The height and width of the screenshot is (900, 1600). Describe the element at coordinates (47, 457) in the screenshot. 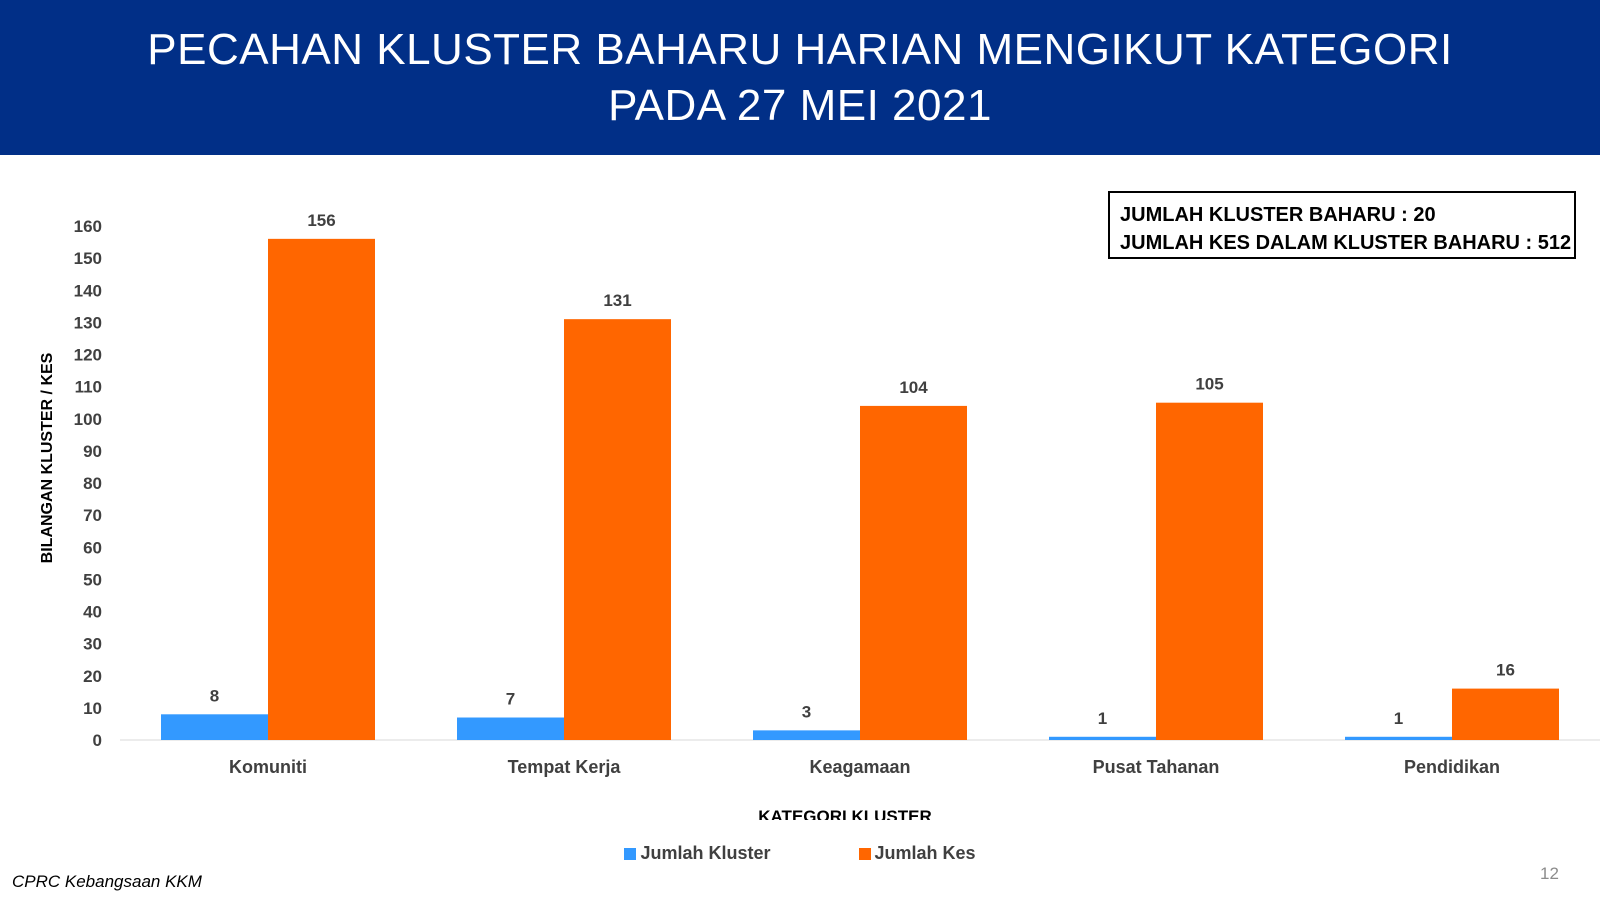

I see `y-axis-title: BILANGAN KLUSTER / KES` at that location.